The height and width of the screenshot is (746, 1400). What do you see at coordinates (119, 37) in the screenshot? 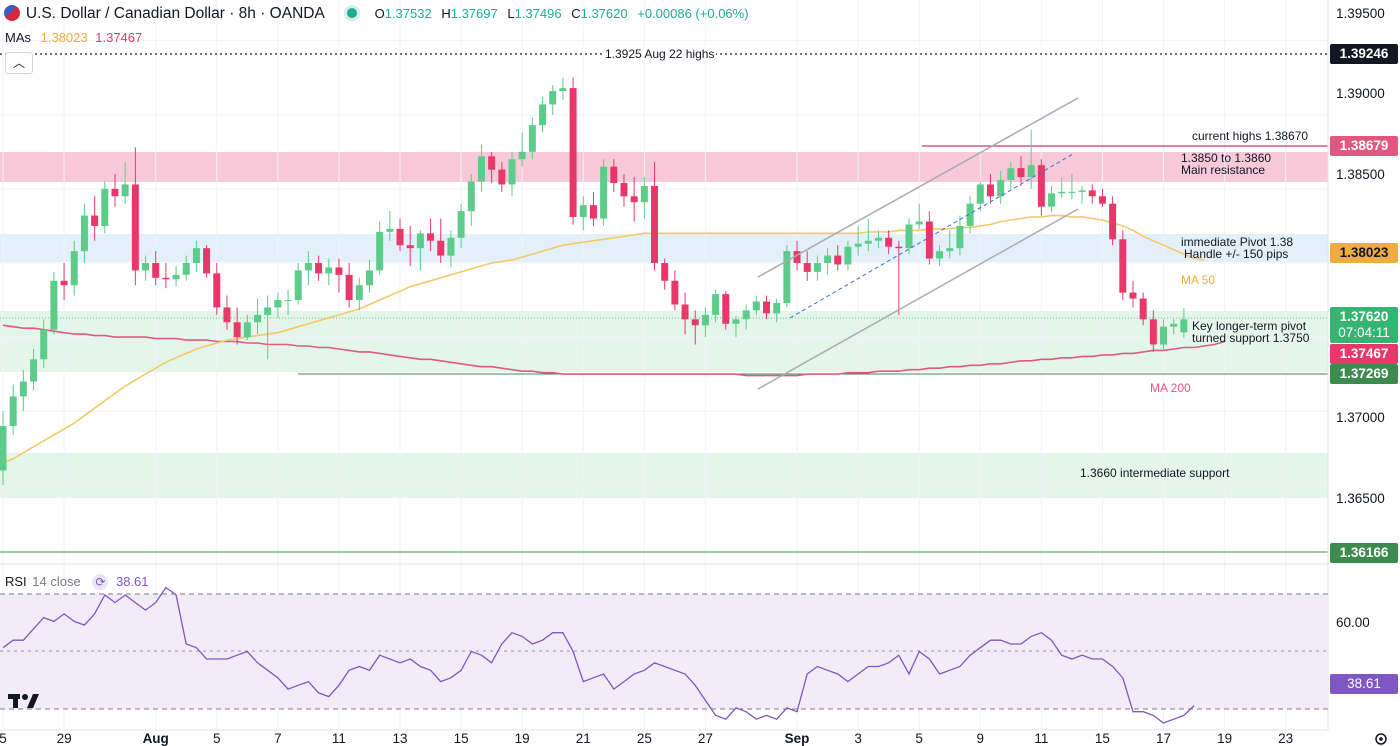
I see `ma200-legend-value: 1.37467` at bounding box center [119, 37].